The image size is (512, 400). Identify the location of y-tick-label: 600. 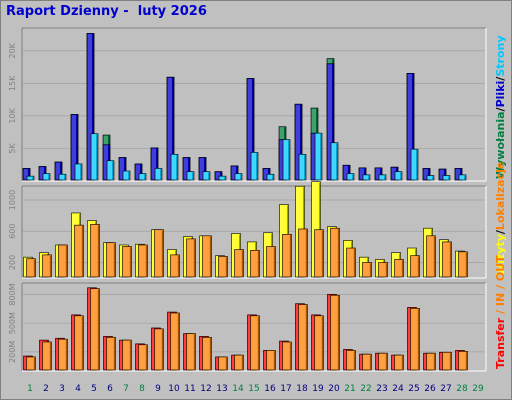
(12, 231).